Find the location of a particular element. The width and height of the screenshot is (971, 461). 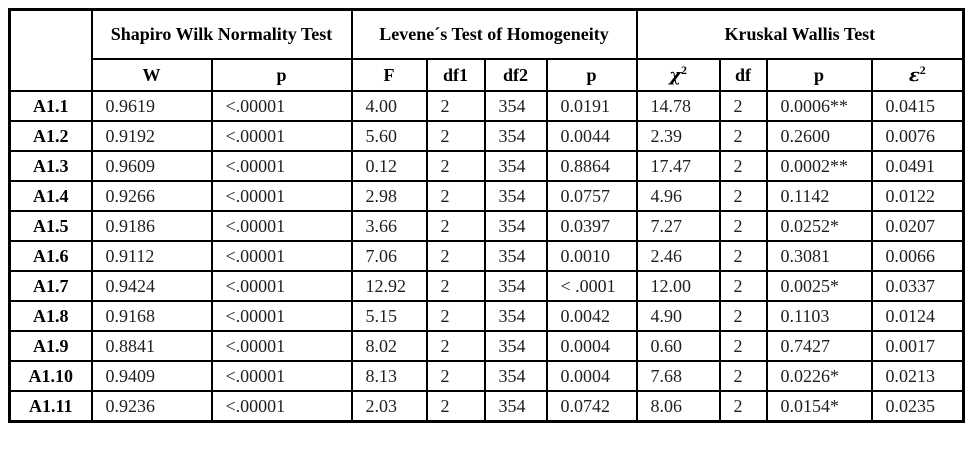

group-header-kruskal-wallis: Kruskal Wallis Test is located at coordinates (800, 34).